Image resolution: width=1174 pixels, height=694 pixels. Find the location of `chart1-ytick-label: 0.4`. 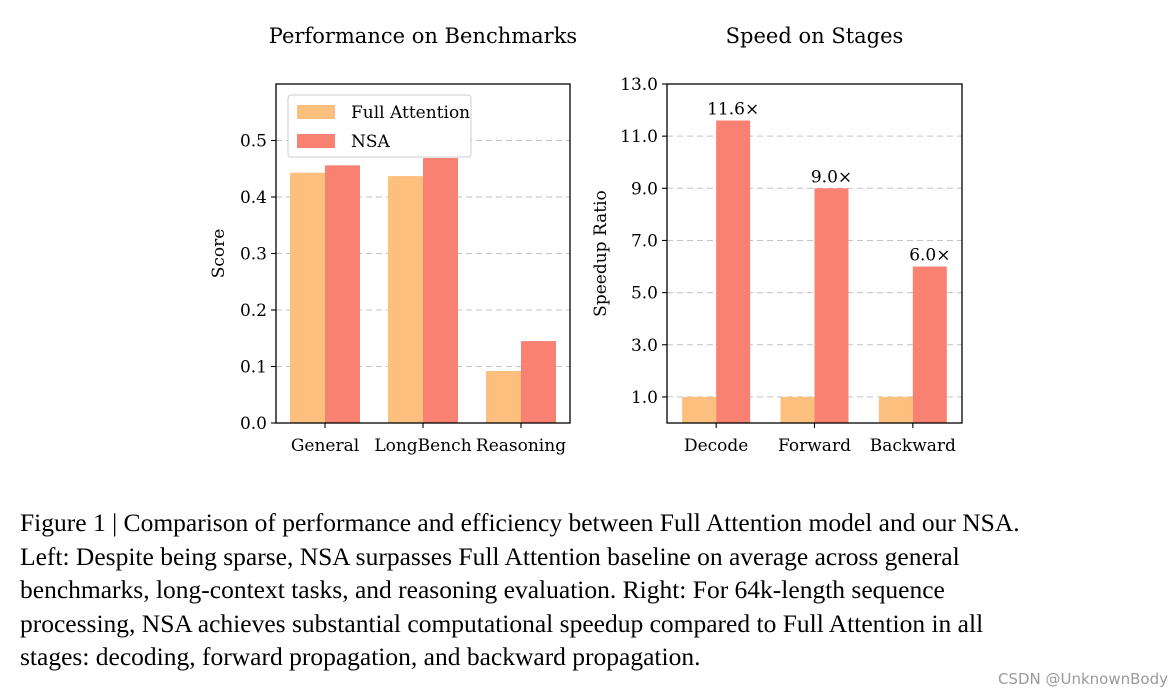

chart1-ytick-label: 0.4 is located at coordinates (253, 198).